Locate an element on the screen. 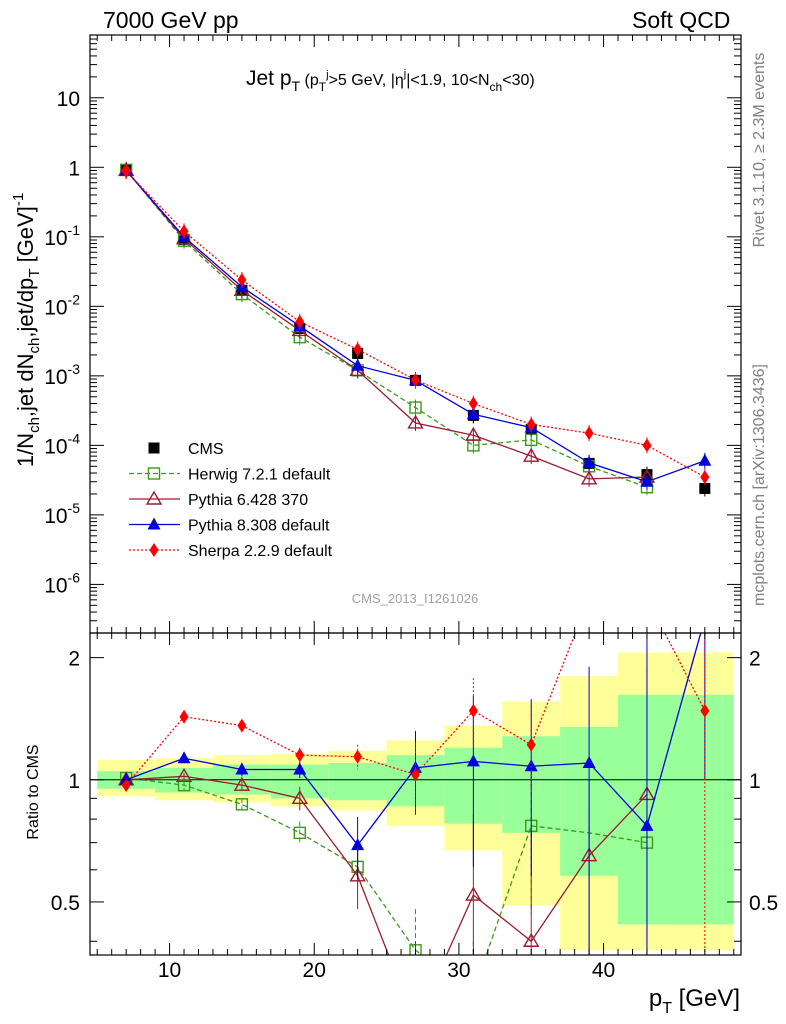 The width and height of the screenshot is (786, 1024). ratio-y-tick-label: 0.5 is located at coordinates (65, 903).